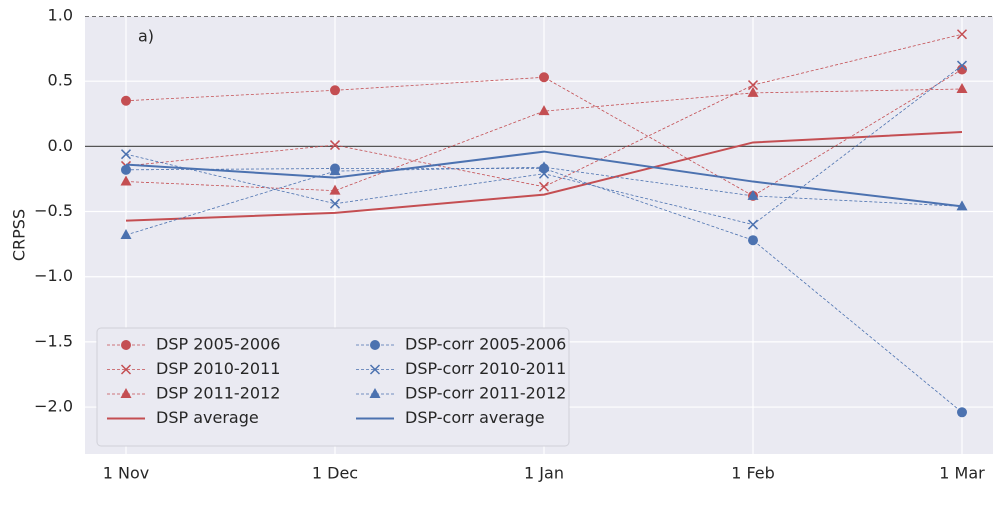  Describe the element at coordinates (335, 473) in the screenshot. I see `x-tick-label: 1 Dec` at that location.